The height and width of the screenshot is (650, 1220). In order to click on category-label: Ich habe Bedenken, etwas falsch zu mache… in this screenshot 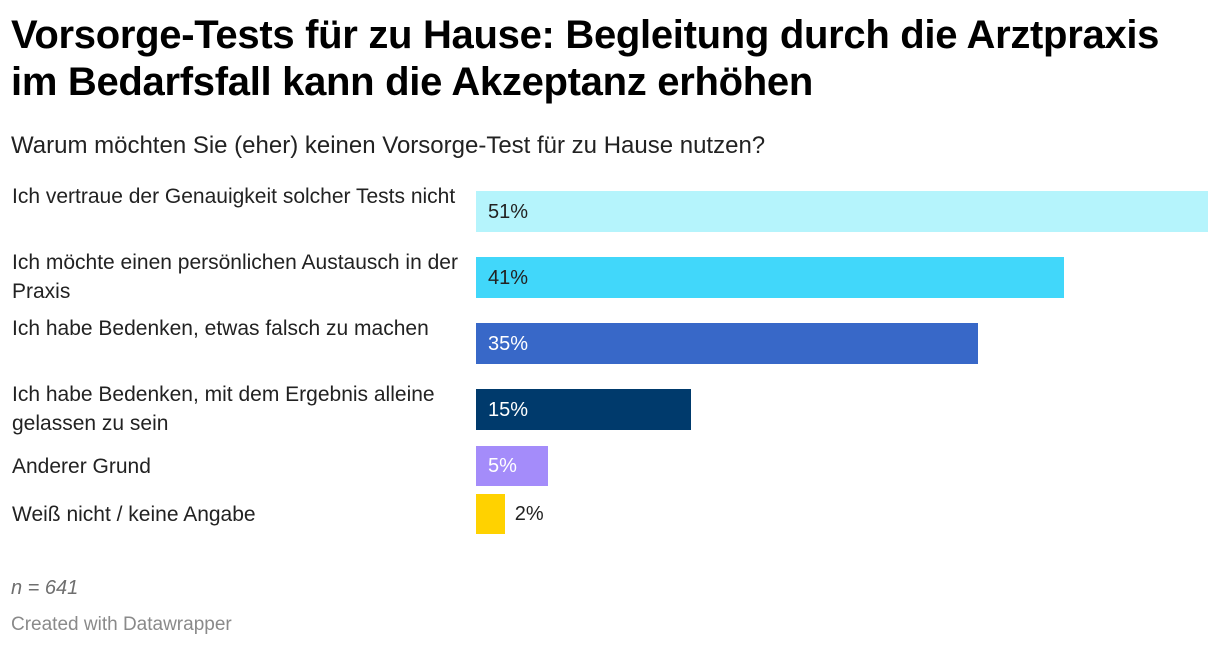, I will do `click(220, 328)`.